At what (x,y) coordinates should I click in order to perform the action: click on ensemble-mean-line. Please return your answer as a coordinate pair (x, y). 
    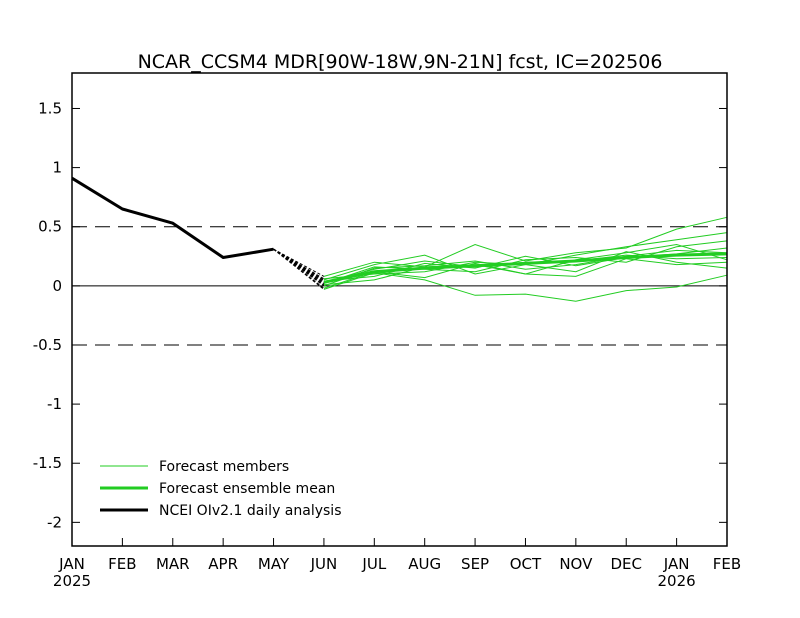
    Looking at the image, I should click on (525, 268).